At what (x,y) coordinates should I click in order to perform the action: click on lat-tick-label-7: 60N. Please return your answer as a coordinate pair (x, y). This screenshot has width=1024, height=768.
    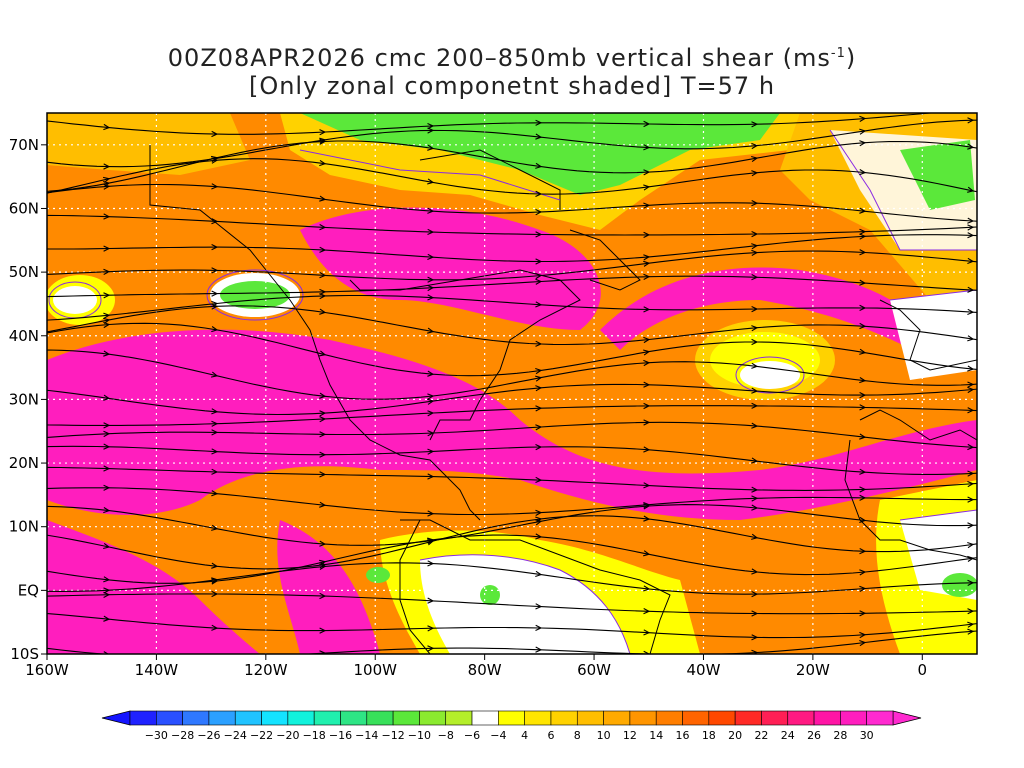
    Looking at the image, I should click on (24, 208).